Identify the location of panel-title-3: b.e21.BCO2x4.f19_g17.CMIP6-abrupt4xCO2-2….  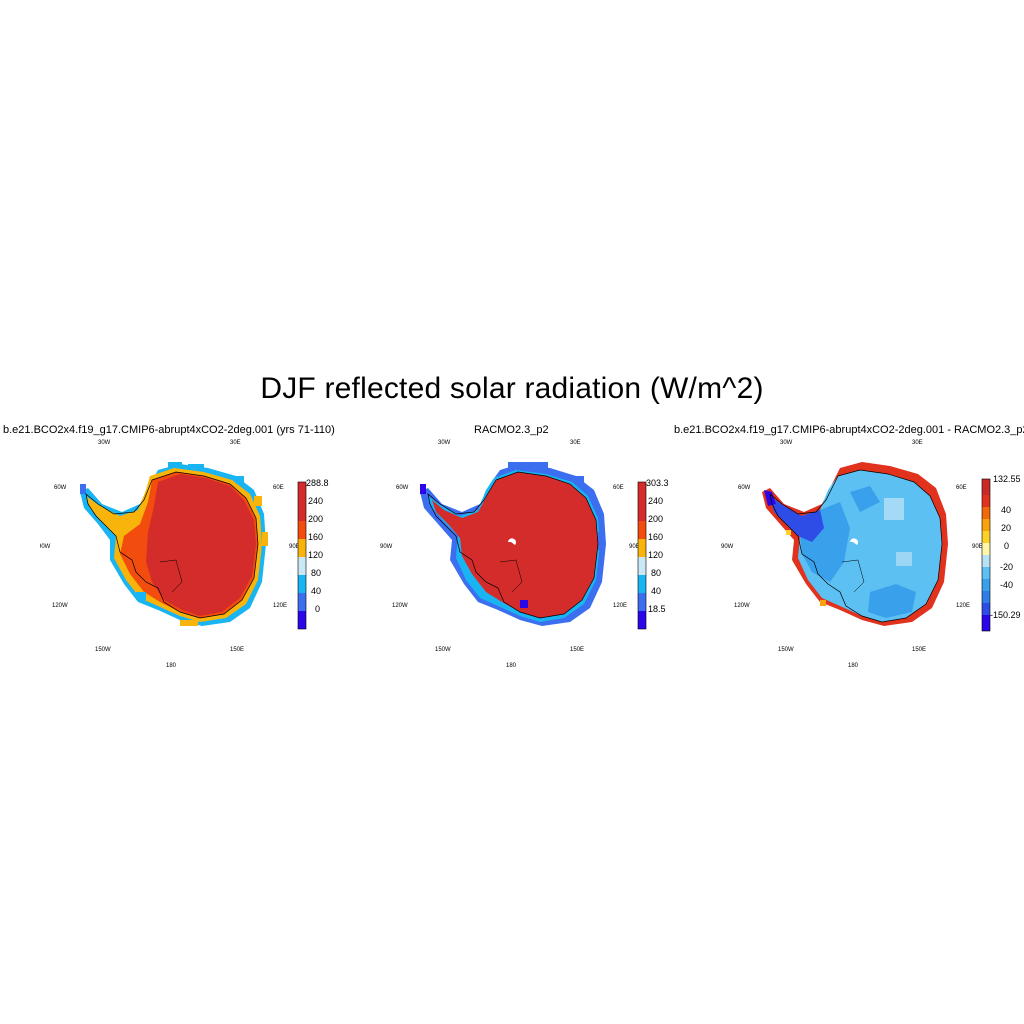
(849, 430).